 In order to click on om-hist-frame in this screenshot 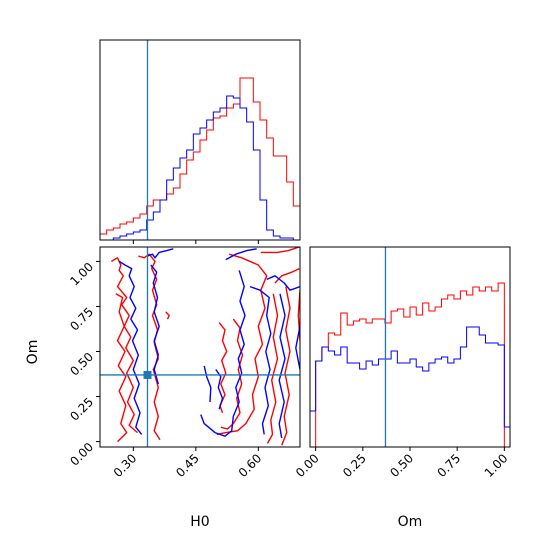, I will do `click(410, 347)`.